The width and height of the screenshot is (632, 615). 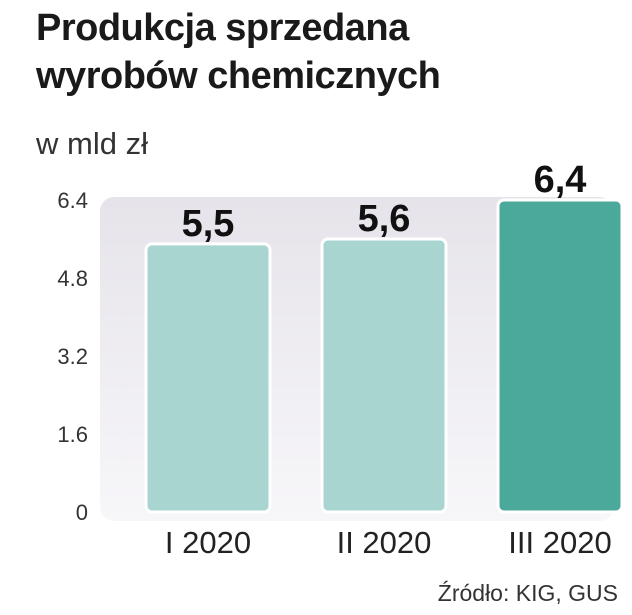 I want to click on chart-title-line-1: Produkcja sprzedana, so click(x=222, y=28).